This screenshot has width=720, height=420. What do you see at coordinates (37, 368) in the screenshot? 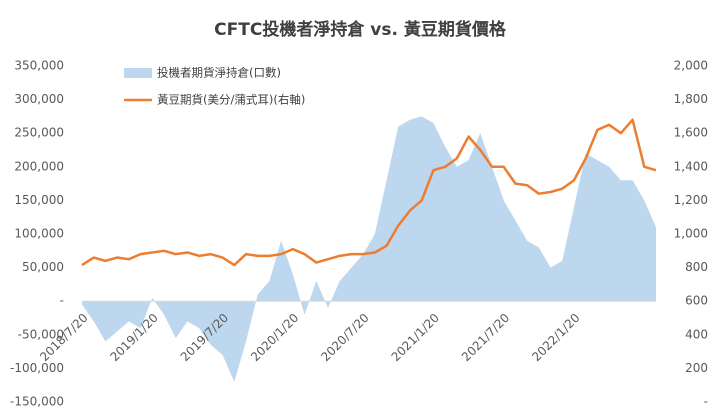
I see `y-tick-label: -100,000` at bounding box center [37, 368].